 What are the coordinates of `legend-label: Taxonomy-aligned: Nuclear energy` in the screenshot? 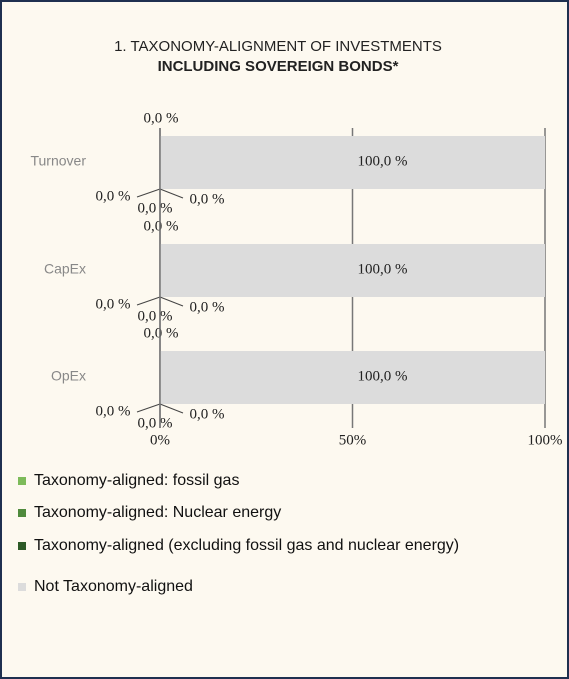 It's located at (157, 512).